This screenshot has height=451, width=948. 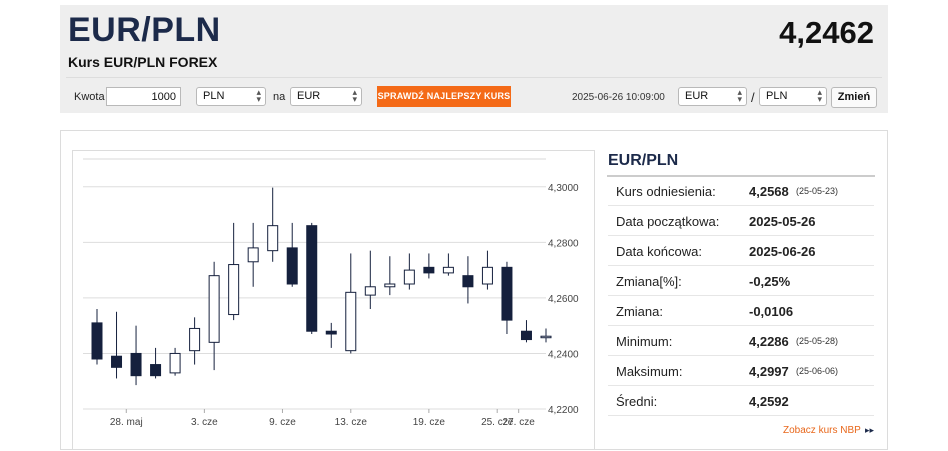 What do you see at coordinates (666, 191) in the screenshot?
I see `info-row-label: Kurs odniesienia:` at bounding box center [666, 191].